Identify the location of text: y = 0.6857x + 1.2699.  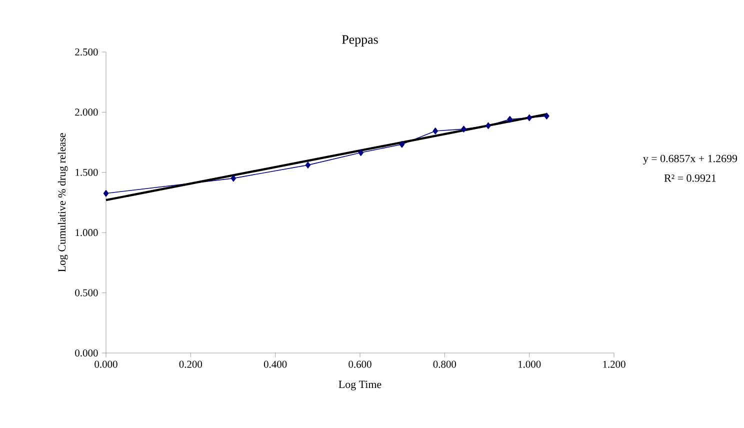
(690, 159).